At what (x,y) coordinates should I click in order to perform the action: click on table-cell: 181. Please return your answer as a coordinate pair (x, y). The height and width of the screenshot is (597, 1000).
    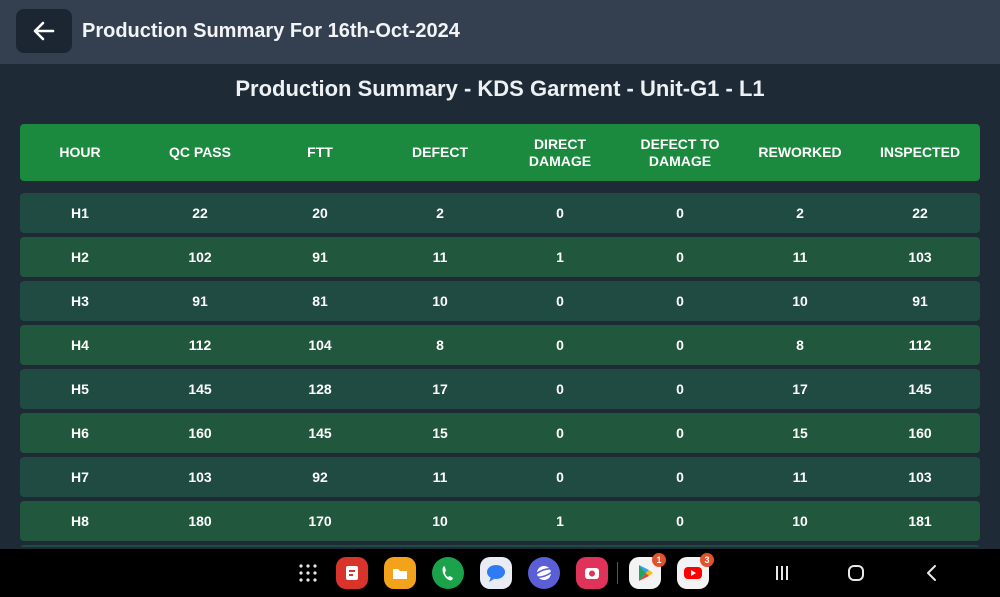
    Looking at the image, I should click on (920, 521).